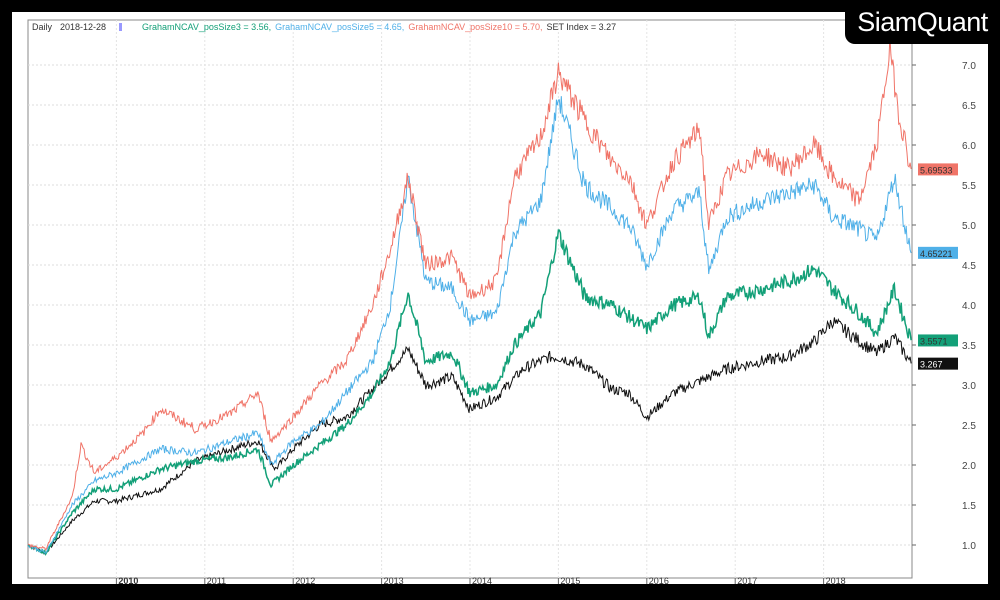 Image resolution: width=1000 pixels, height=600 pixels. I want to click on y-tick-label: 4.5, so click(969, 266).